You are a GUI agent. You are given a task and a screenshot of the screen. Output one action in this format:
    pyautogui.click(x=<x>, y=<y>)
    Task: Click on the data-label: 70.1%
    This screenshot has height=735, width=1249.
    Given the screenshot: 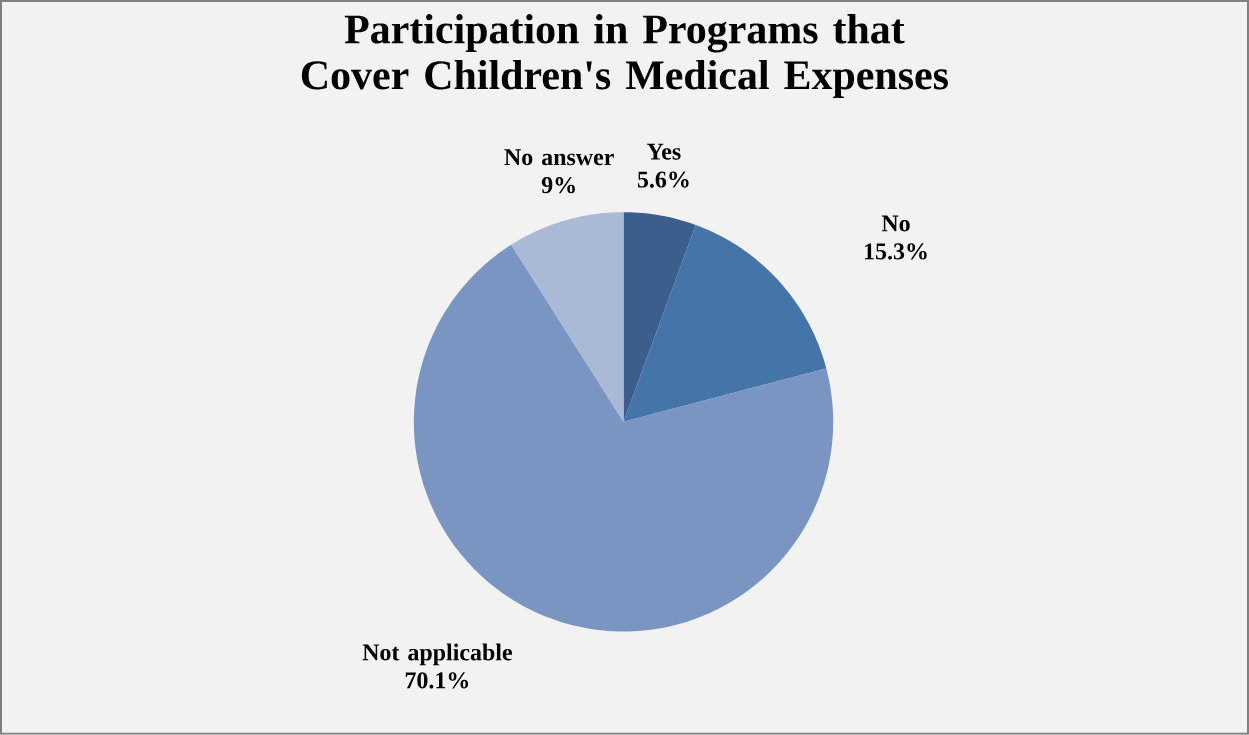 What is the action you would take?
    pyautogui.click(x=437, y=680)
    